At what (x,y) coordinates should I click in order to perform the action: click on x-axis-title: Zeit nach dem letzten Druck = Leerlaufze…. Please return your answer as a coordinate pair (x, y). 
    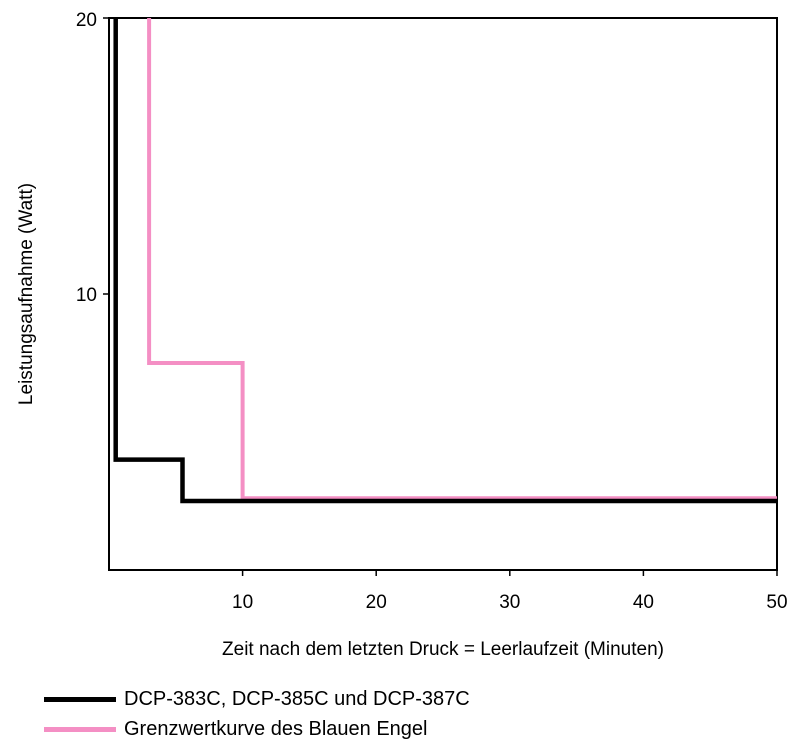
    Looking at the image, I should click on (443, 649).